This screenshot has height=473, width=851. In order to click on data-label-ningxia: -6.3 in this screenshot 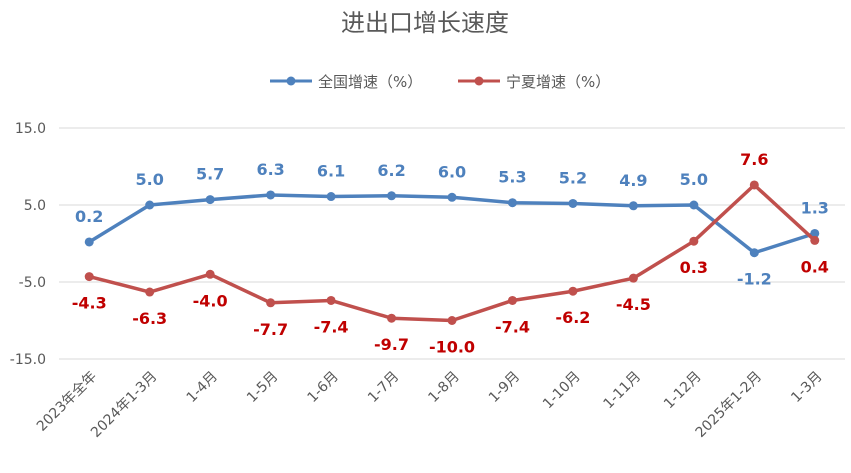, I will do `click(149, 318)`.